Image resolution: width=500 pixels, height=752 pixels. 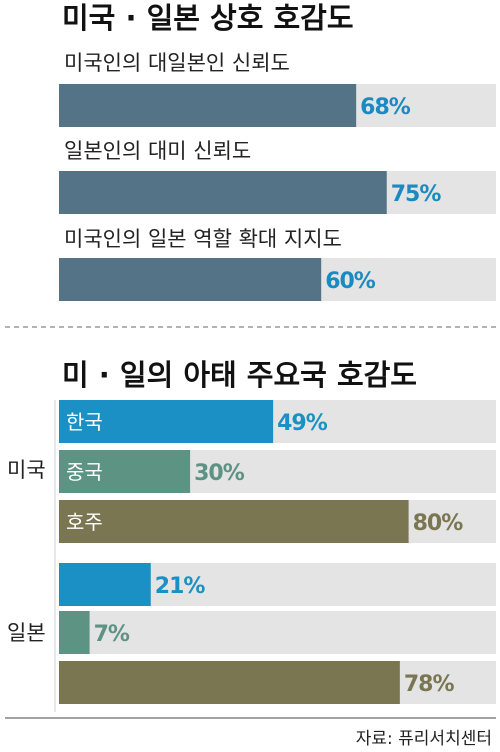 What do you see at coordinates (84, 422) in the screenshot?
I see `category-label: 한국` at bounding box center [84, 422].